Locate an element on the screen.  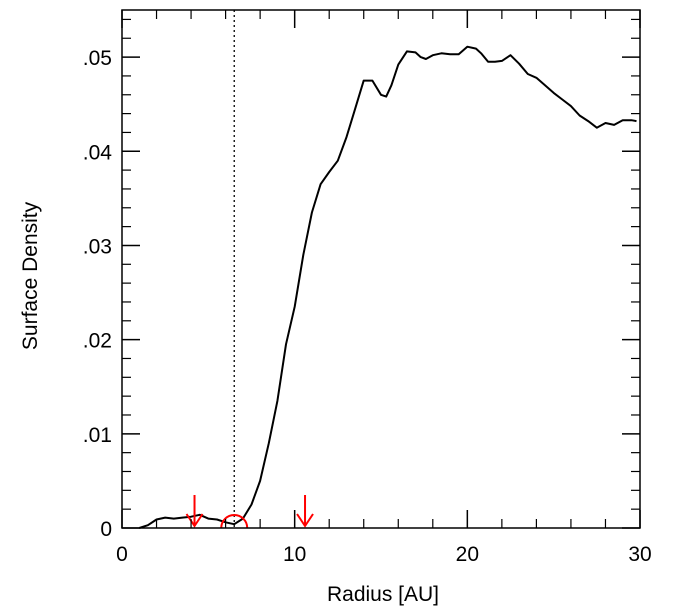
y-tick-label: .01 is located at coordinates (97, 435).